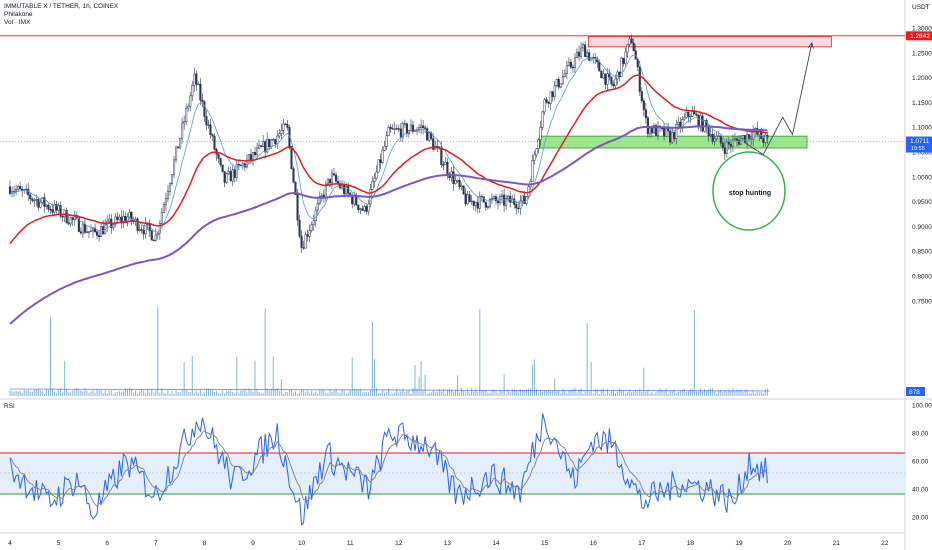 The height and width of the screenshot is (550, 932). What do you see at coordinates (778, 99) in the screenshot?
I see `projection-line` at bounding box center [778, 99].